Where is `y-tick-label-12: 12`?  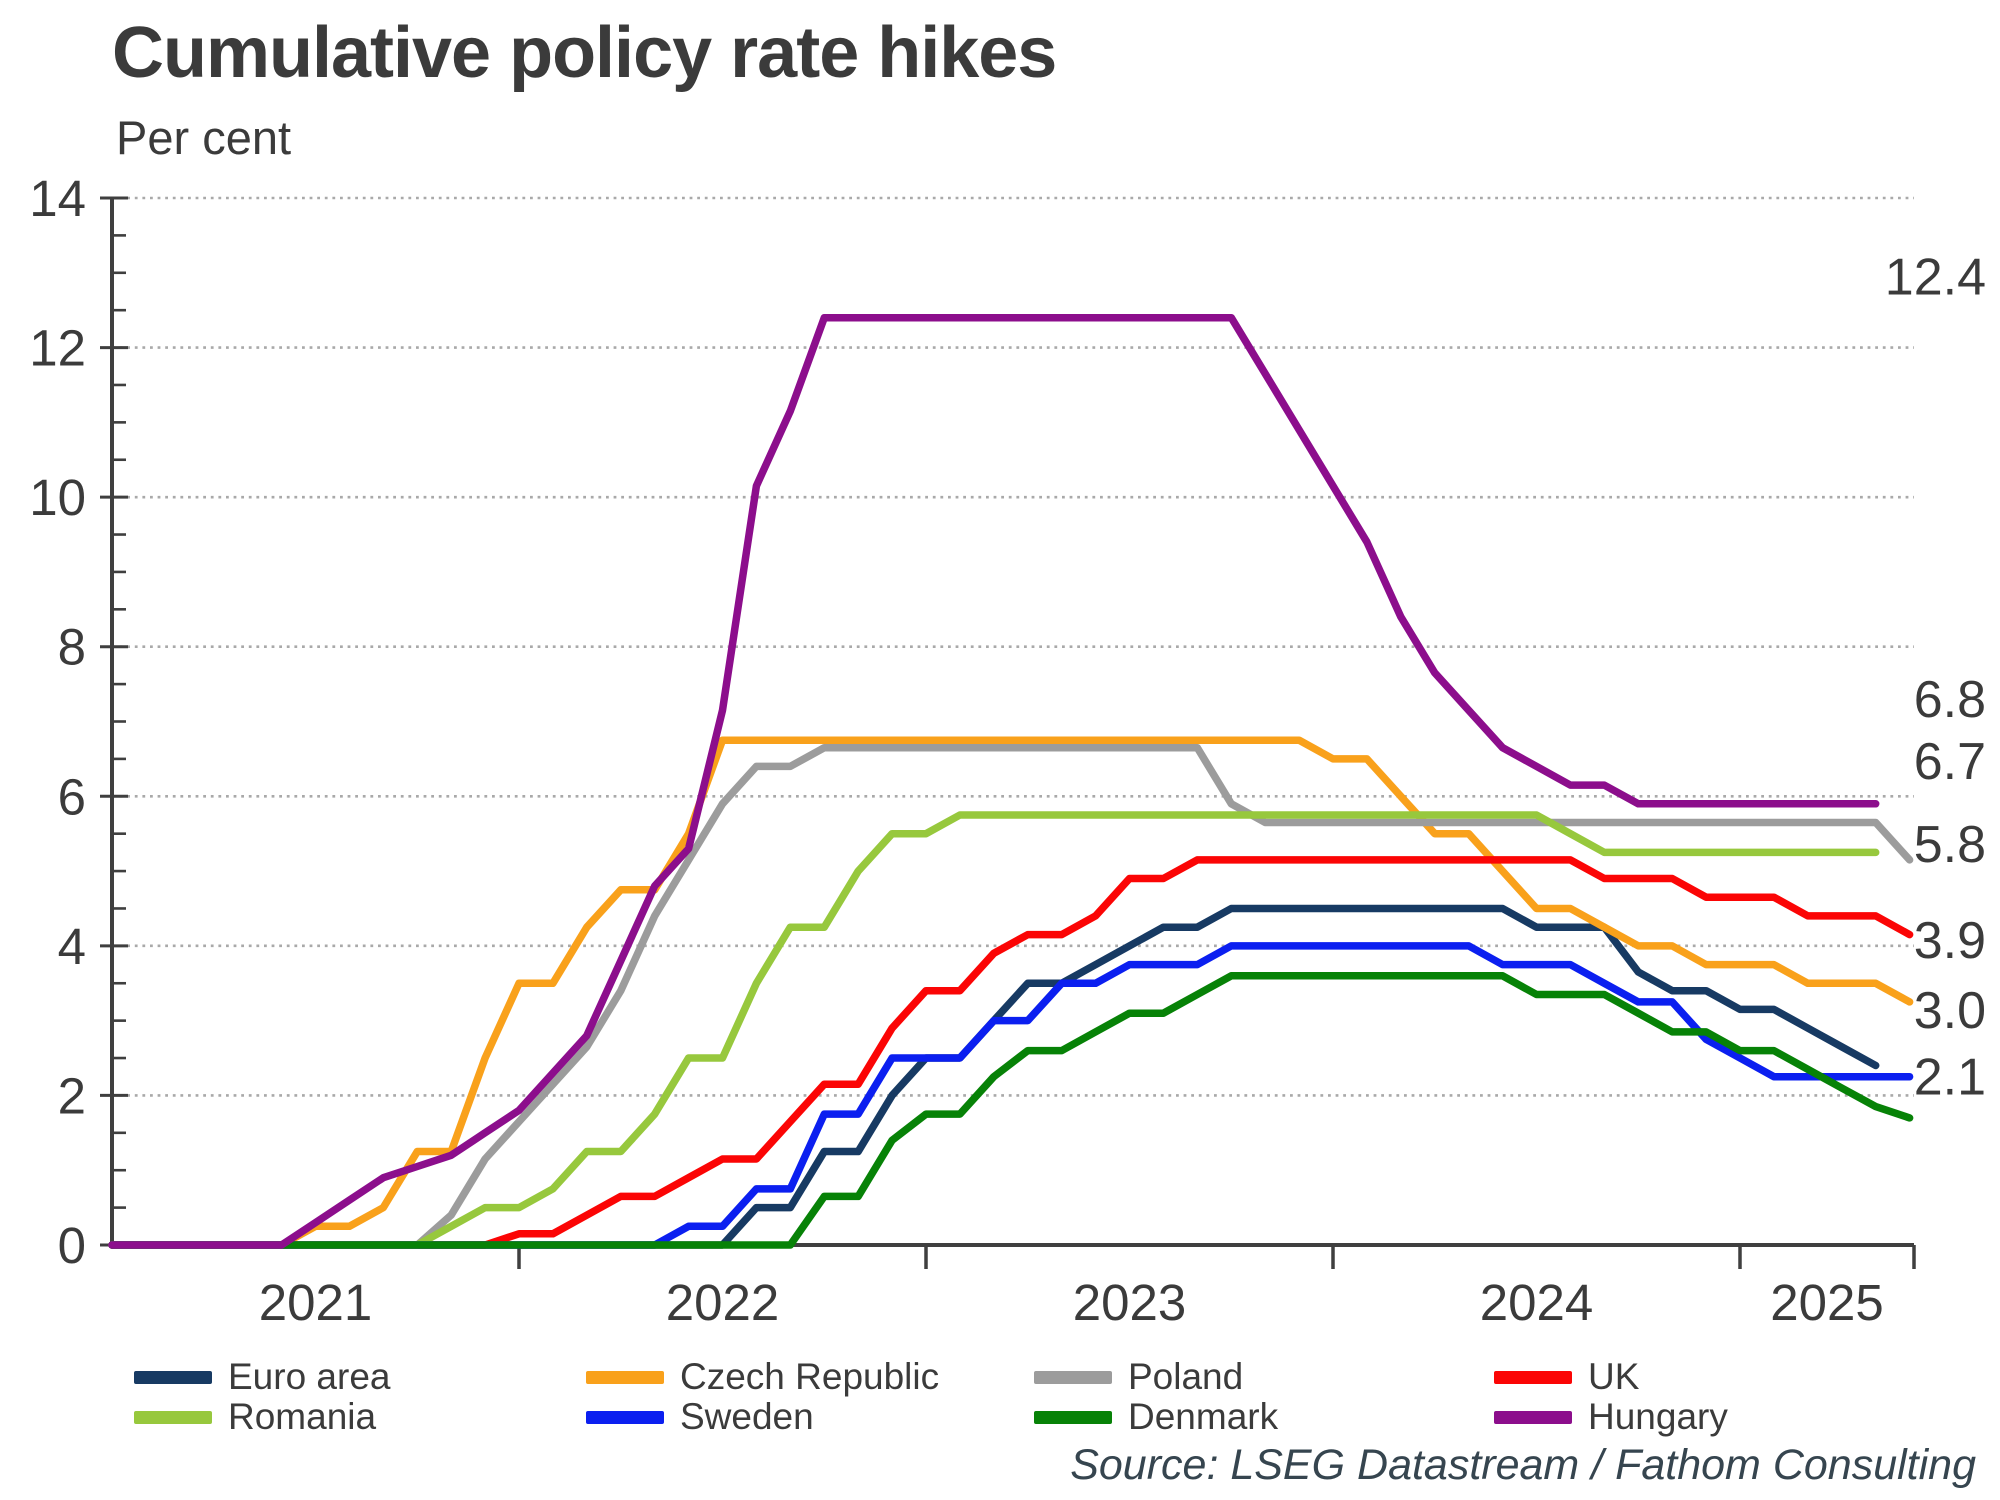
y-tick-label-12: 12 is located at coordinates (57, 348).